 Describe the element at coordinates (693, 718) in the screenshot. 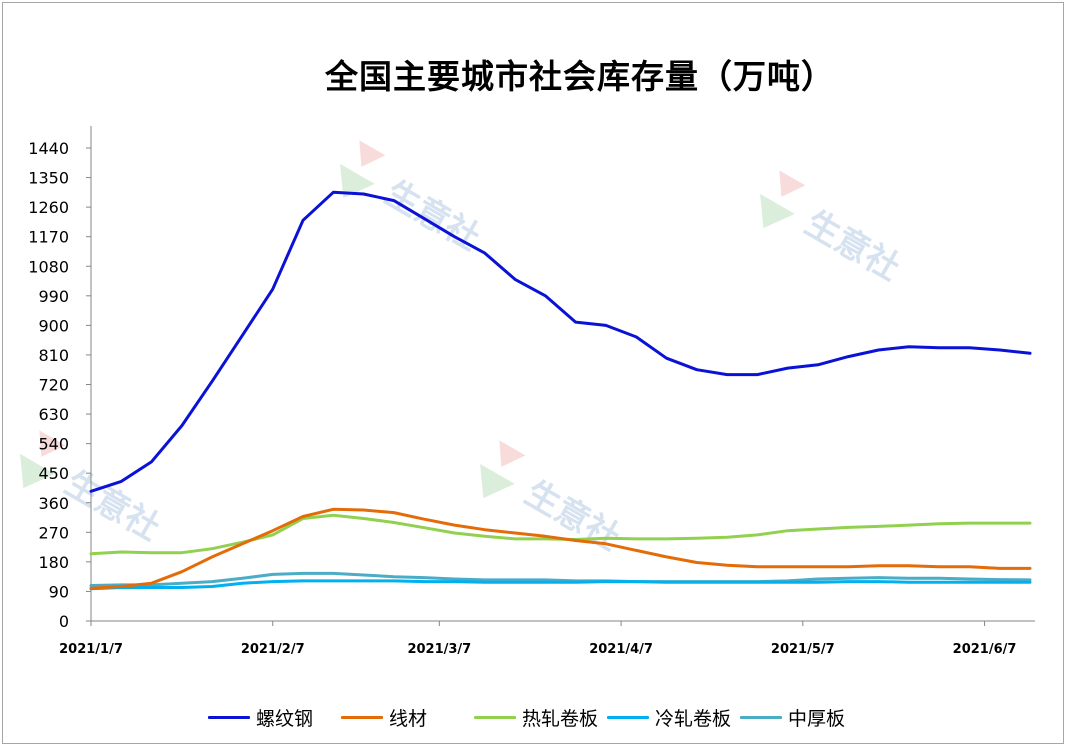

I see `legend-label: 冷轧卷板` at that location.